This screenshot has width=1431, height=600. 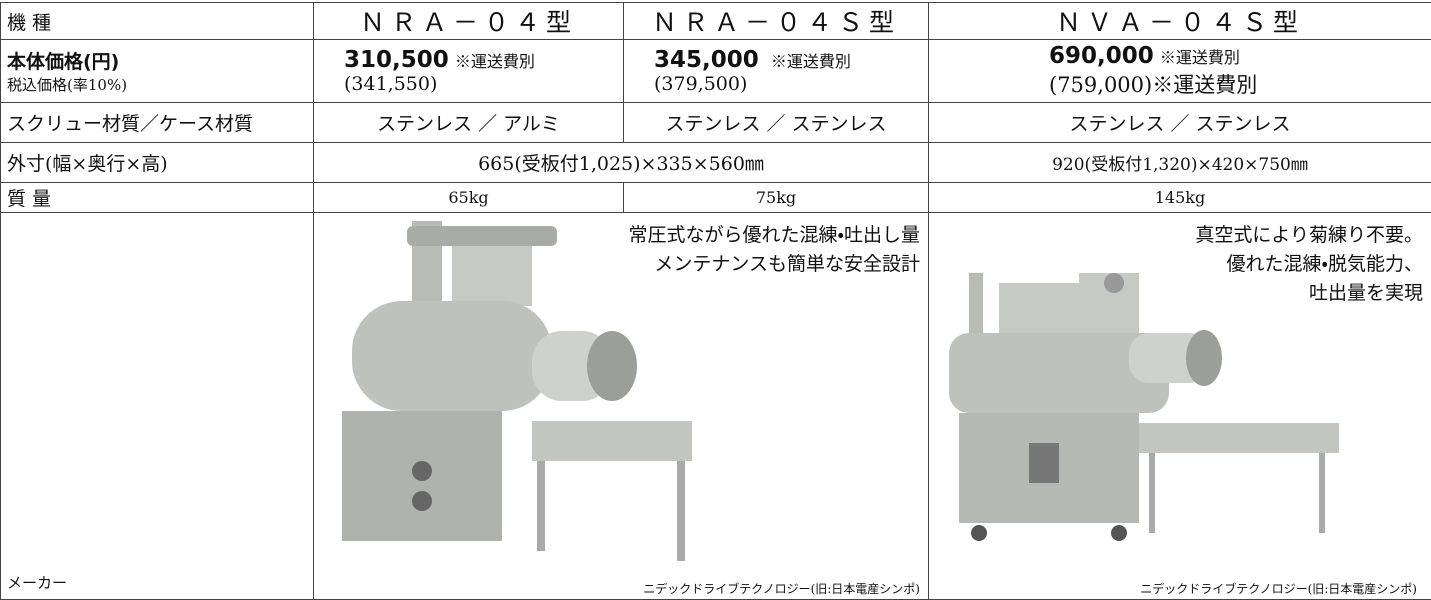 What do you see at coordinates (1309, 235) in the screenshot?
I see `description-line: 真空式により菊練り不要。` at bounding box center [1309, 235].